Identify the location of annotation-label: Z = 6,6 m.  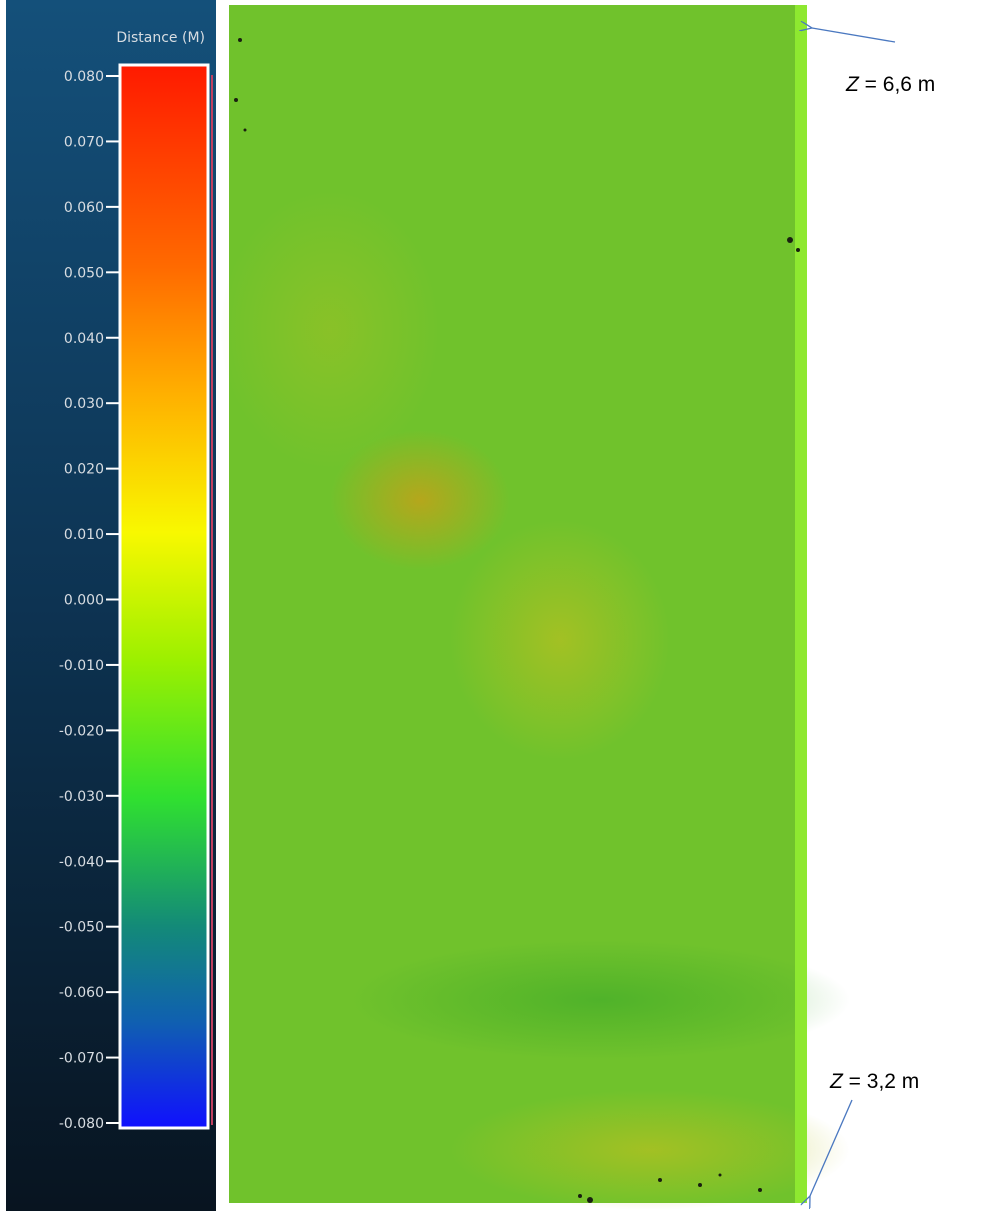
(890, 84).